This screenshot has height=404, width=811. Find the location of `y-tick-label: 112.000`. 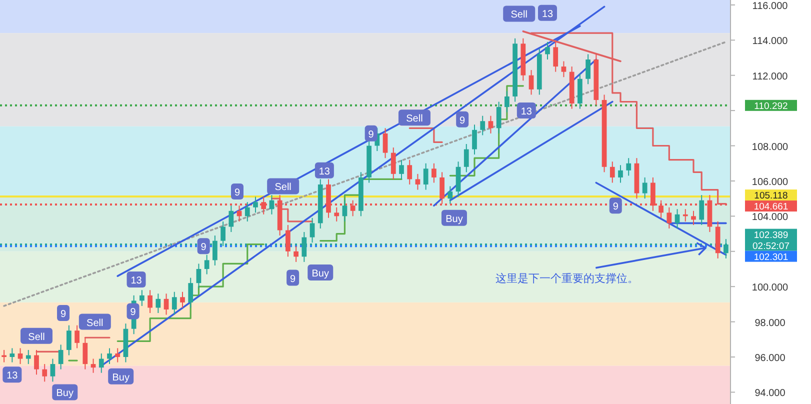

y-tick-label: 112.000 is located at coordinates (770, 76).